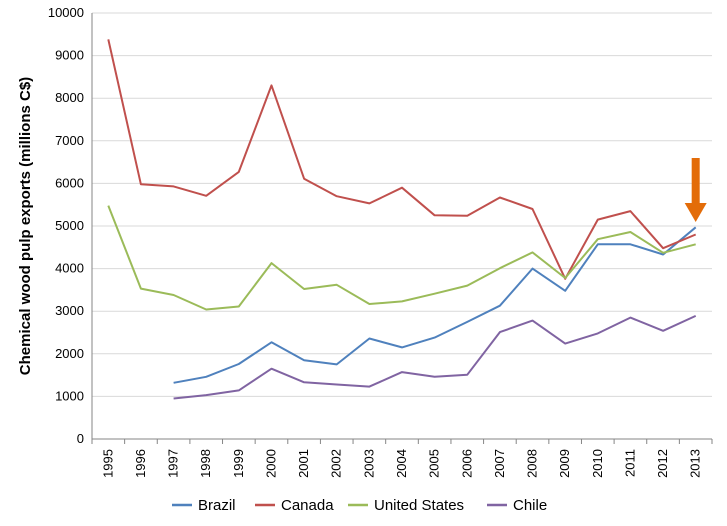 The width and height of the screenshot is (727, 526). What do you see at coordinates (140, 463) in the screenshot?
I see `x-tick-label: 1996` at bounding box center [140, 463].